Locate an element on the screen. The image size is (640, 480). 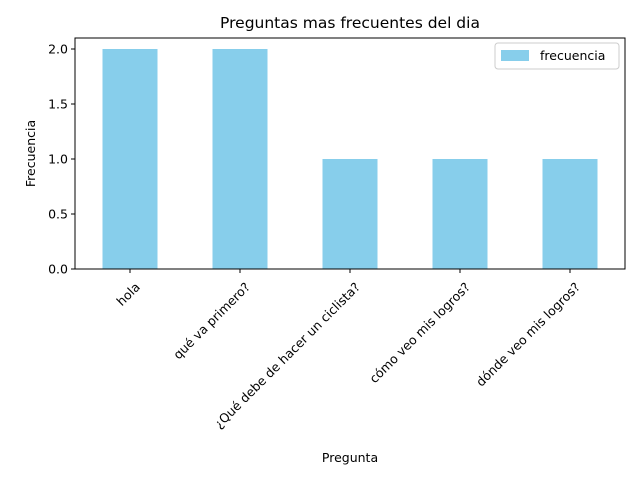
x-tick-label: qué va primero? is located at coordinates (211, 320).